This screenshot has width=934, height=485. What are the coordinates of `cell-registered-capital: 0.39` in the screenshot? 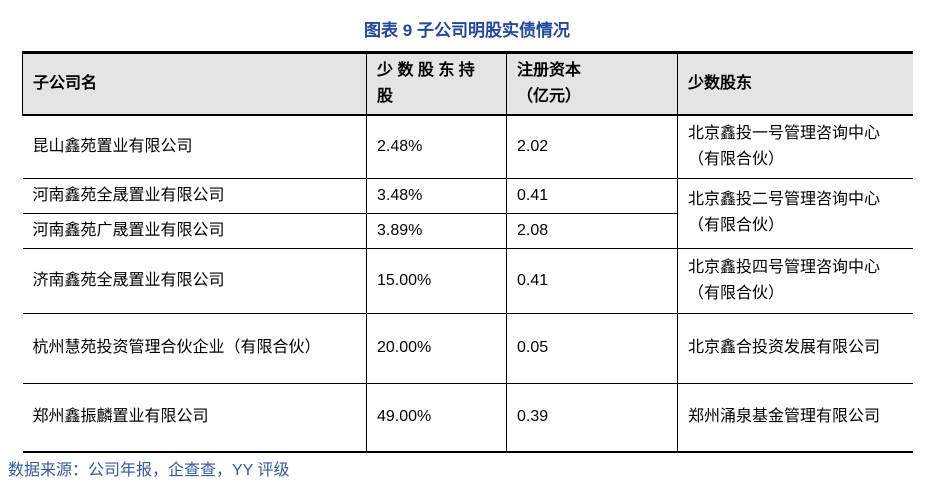 It's located at (592, 418).